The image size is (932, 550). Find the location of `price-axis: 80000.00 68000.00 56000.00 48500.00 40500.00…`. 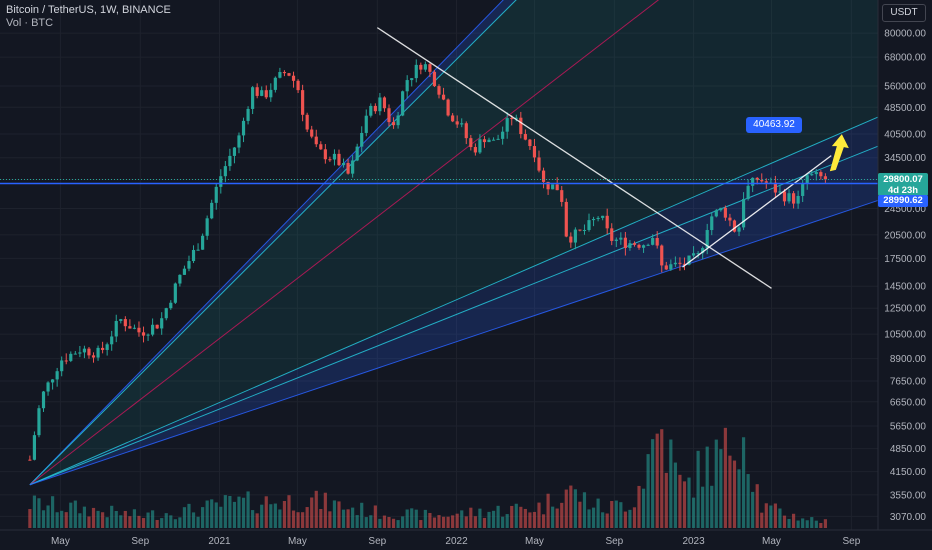

price-axis: 80000.00 68000.00 56000.00 48500.00 40500.00… is located at coordinates (904, 275).